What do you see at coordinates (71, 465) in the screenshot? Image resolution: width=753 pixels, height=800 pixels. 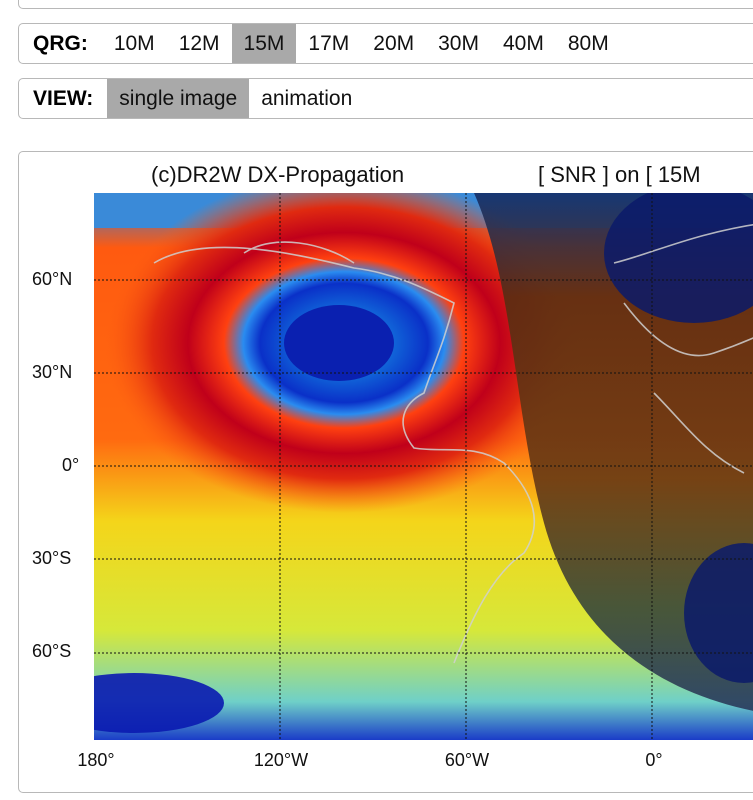 I see `lat-label-0: 0°` at bounding box center [71, 465].